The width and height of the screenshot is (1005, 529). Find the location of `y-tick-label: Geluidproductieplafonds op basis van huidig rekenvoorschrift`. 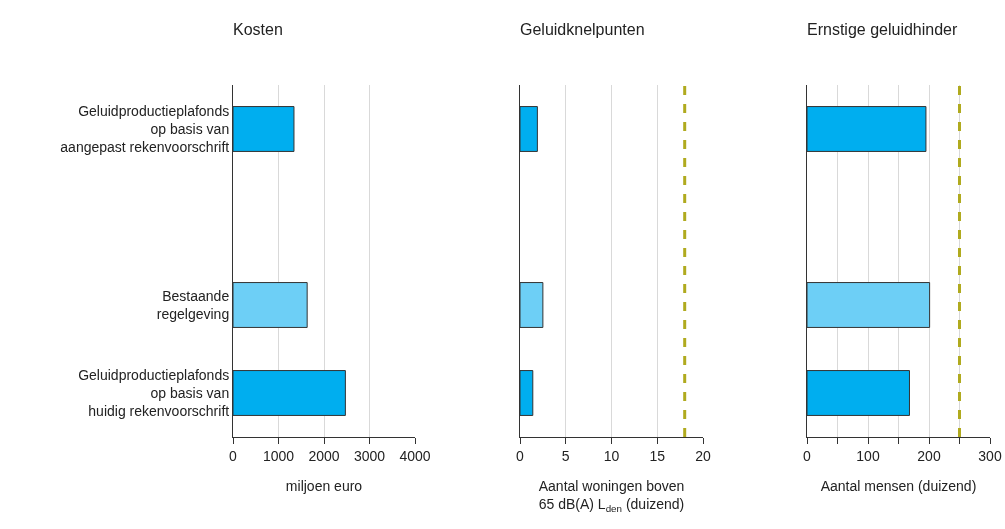

y-tick-label: Geluidproductieplafonds op basis van huidig rekenvoorschrift is located at coordinates (154, 393).